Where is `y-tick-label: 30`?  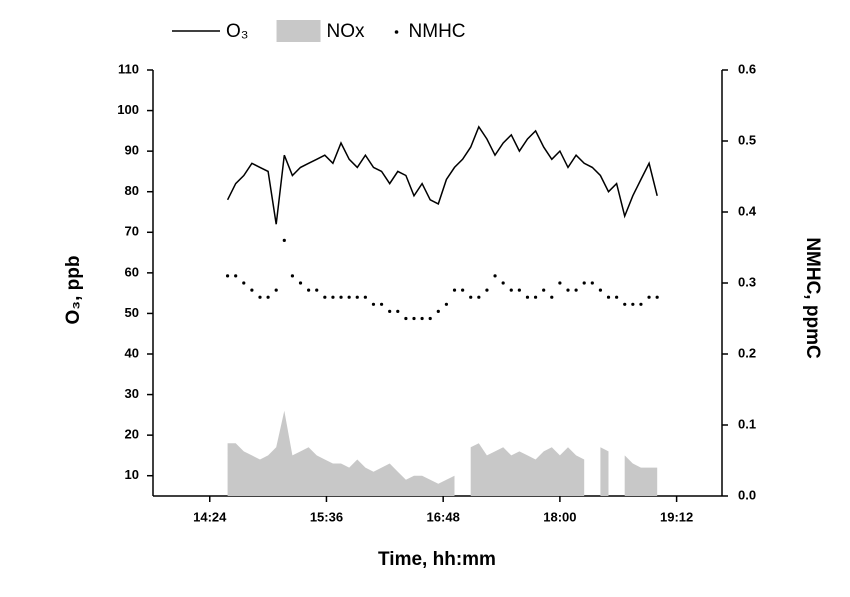 y-tick-label: 30 is located at coordinates (132, 393).